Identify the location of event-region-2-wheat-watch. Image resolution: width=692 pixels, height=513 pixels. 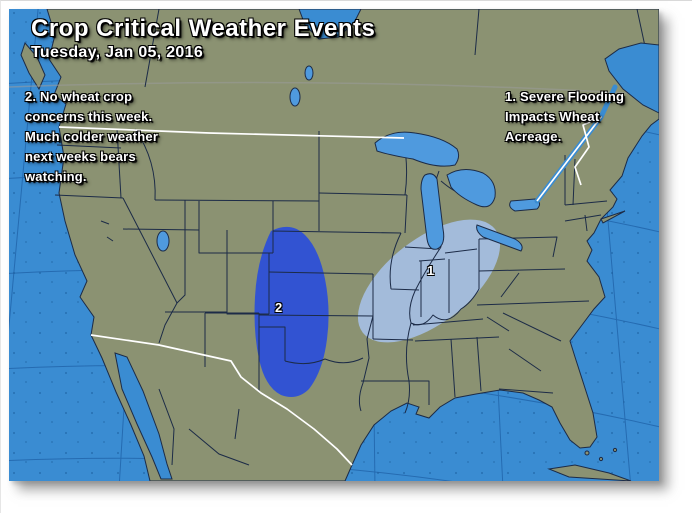
(291, 311).